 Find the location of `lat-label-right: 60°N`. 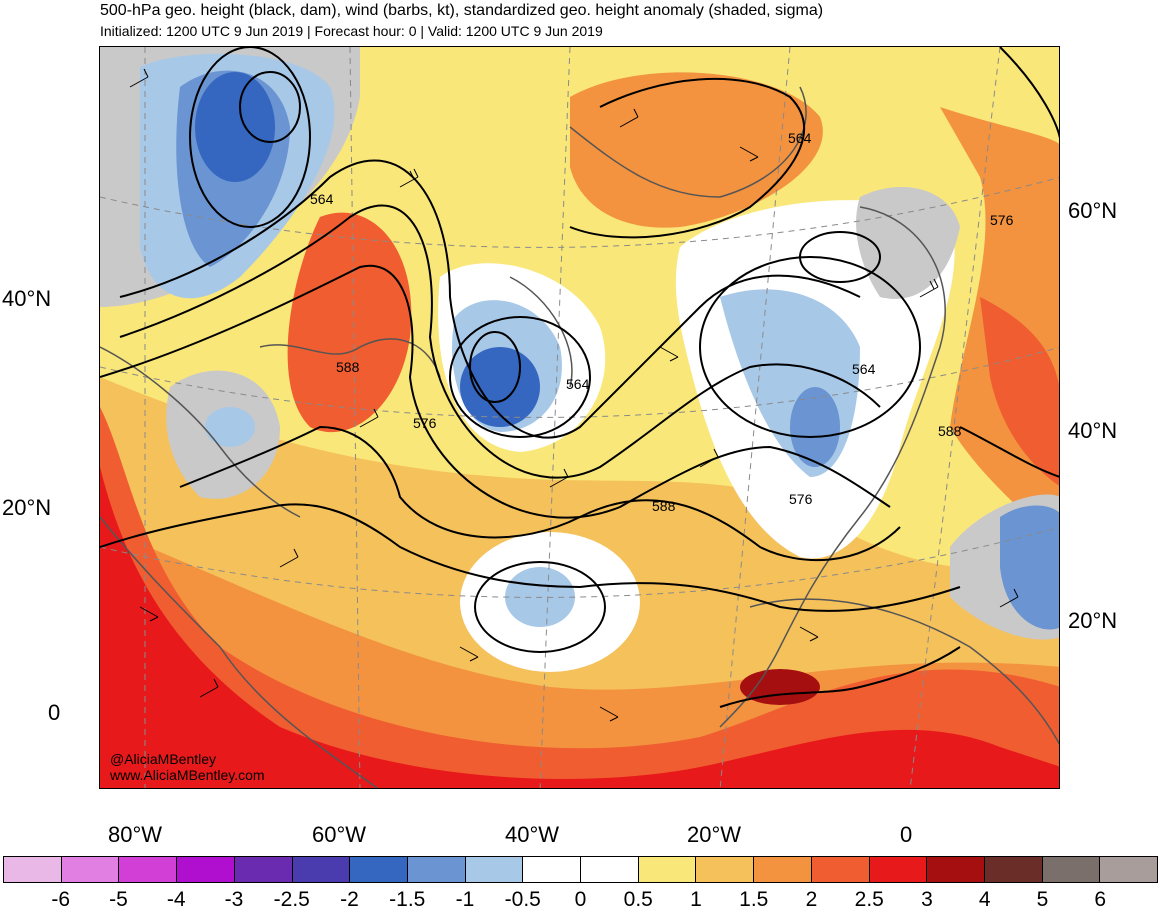

lat-label-right: 60°N is located at coordinates (1093, 210).